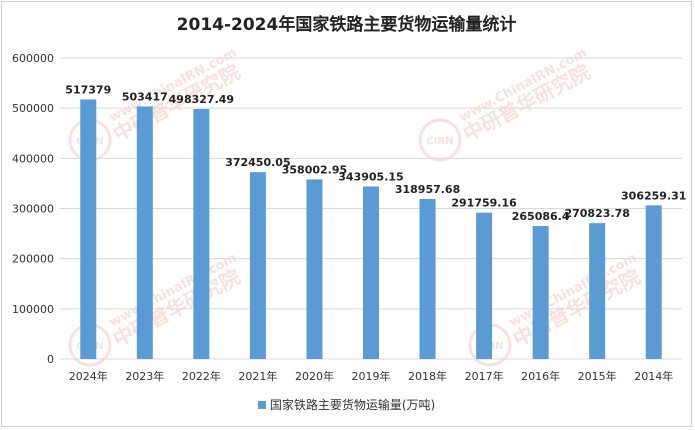 The width and height of the screenshot is (695, 430). Describe the element at coordinates (257, 376) in the screenshot. I see `x-tick-label: 2021年` at that location.